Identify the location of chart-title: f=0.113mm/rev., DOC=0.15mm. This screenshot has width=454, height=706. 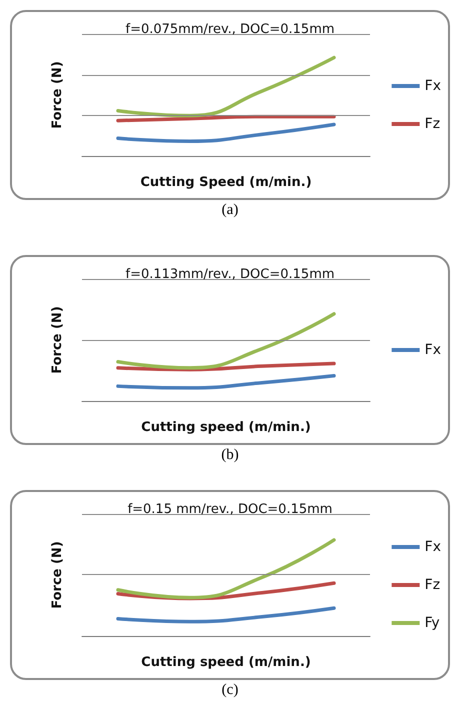
(230, 274).